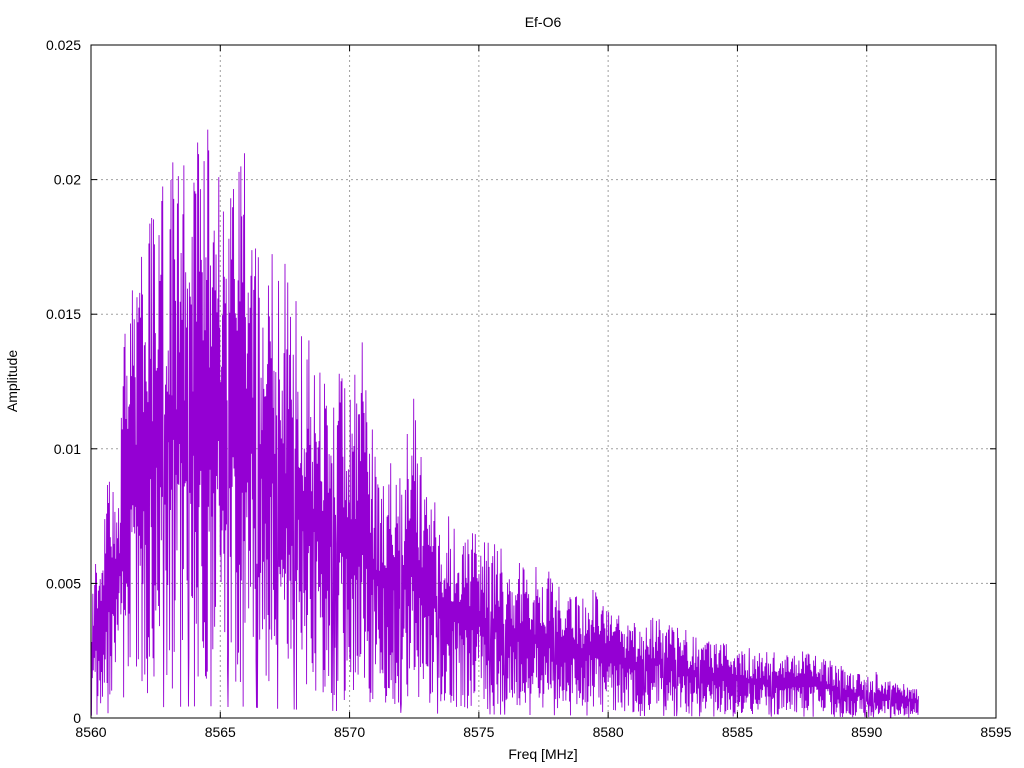  I want to click on y-tick-label: 0.01, so click(67, 449).